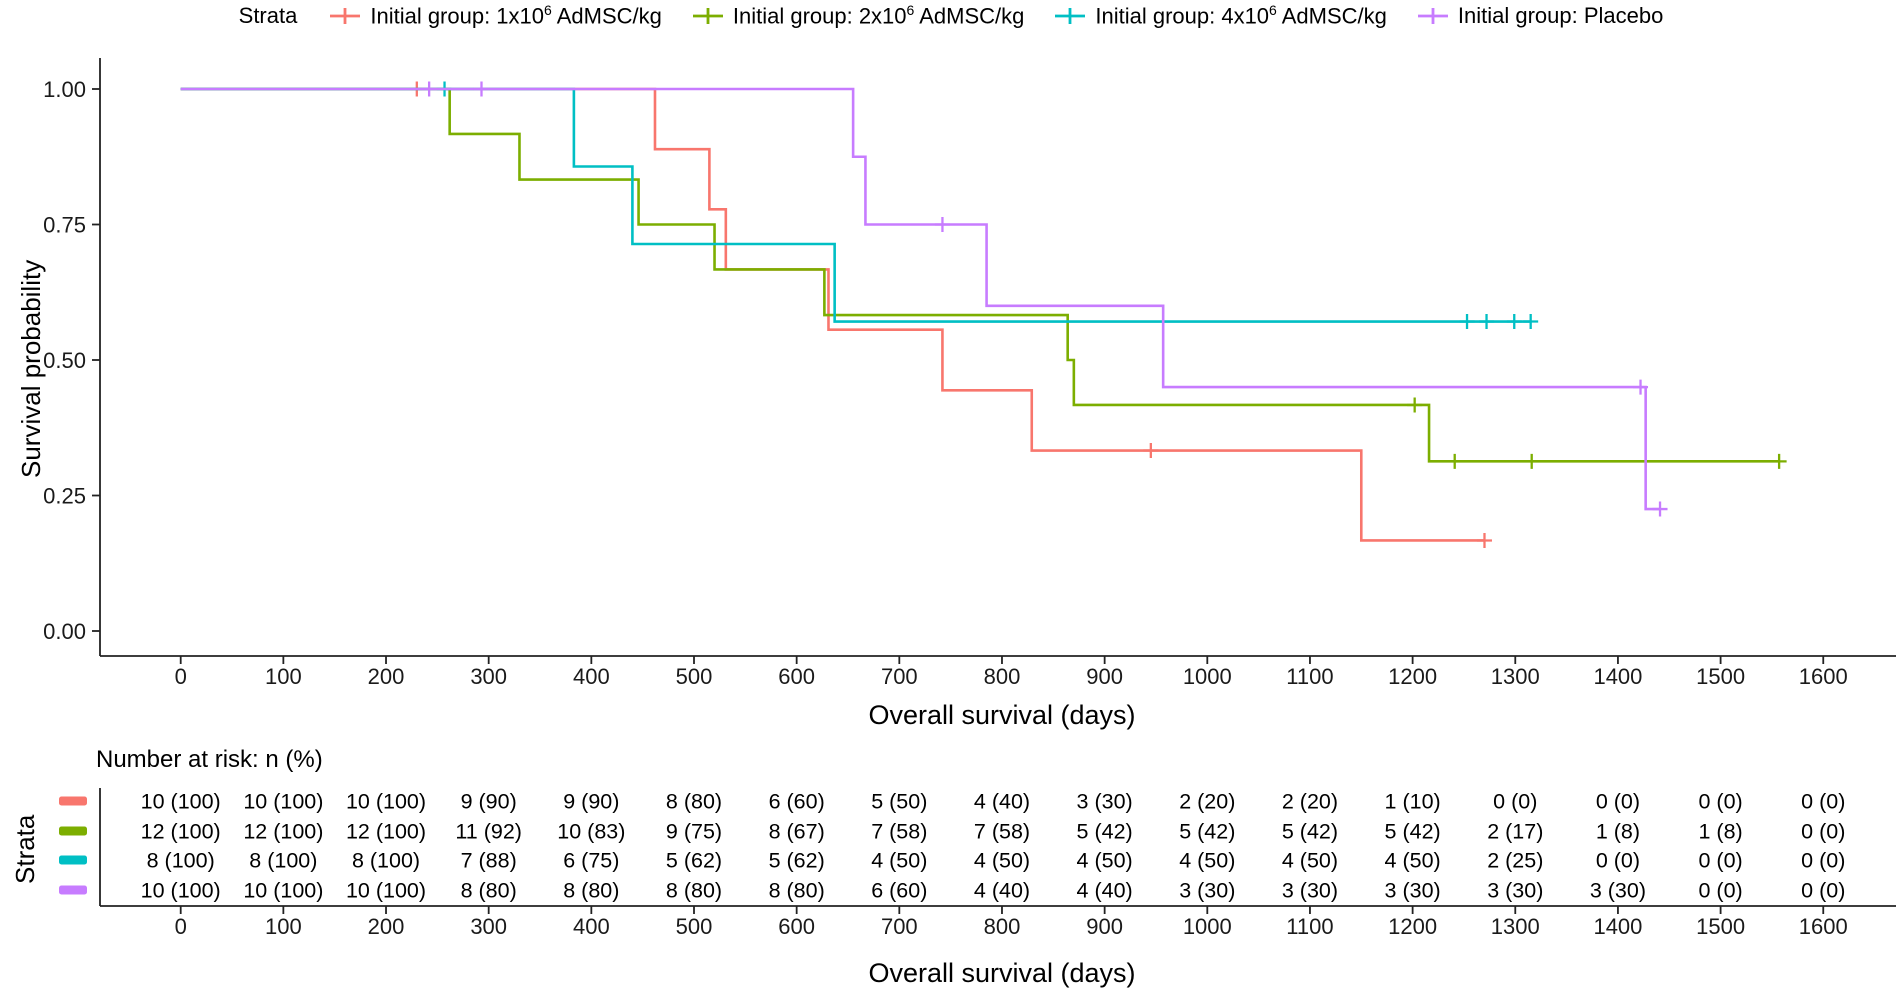 The height and width of the screenshot is (1001, 1902). I want to click on risk-cell: 12 (100), so click(181, 832).